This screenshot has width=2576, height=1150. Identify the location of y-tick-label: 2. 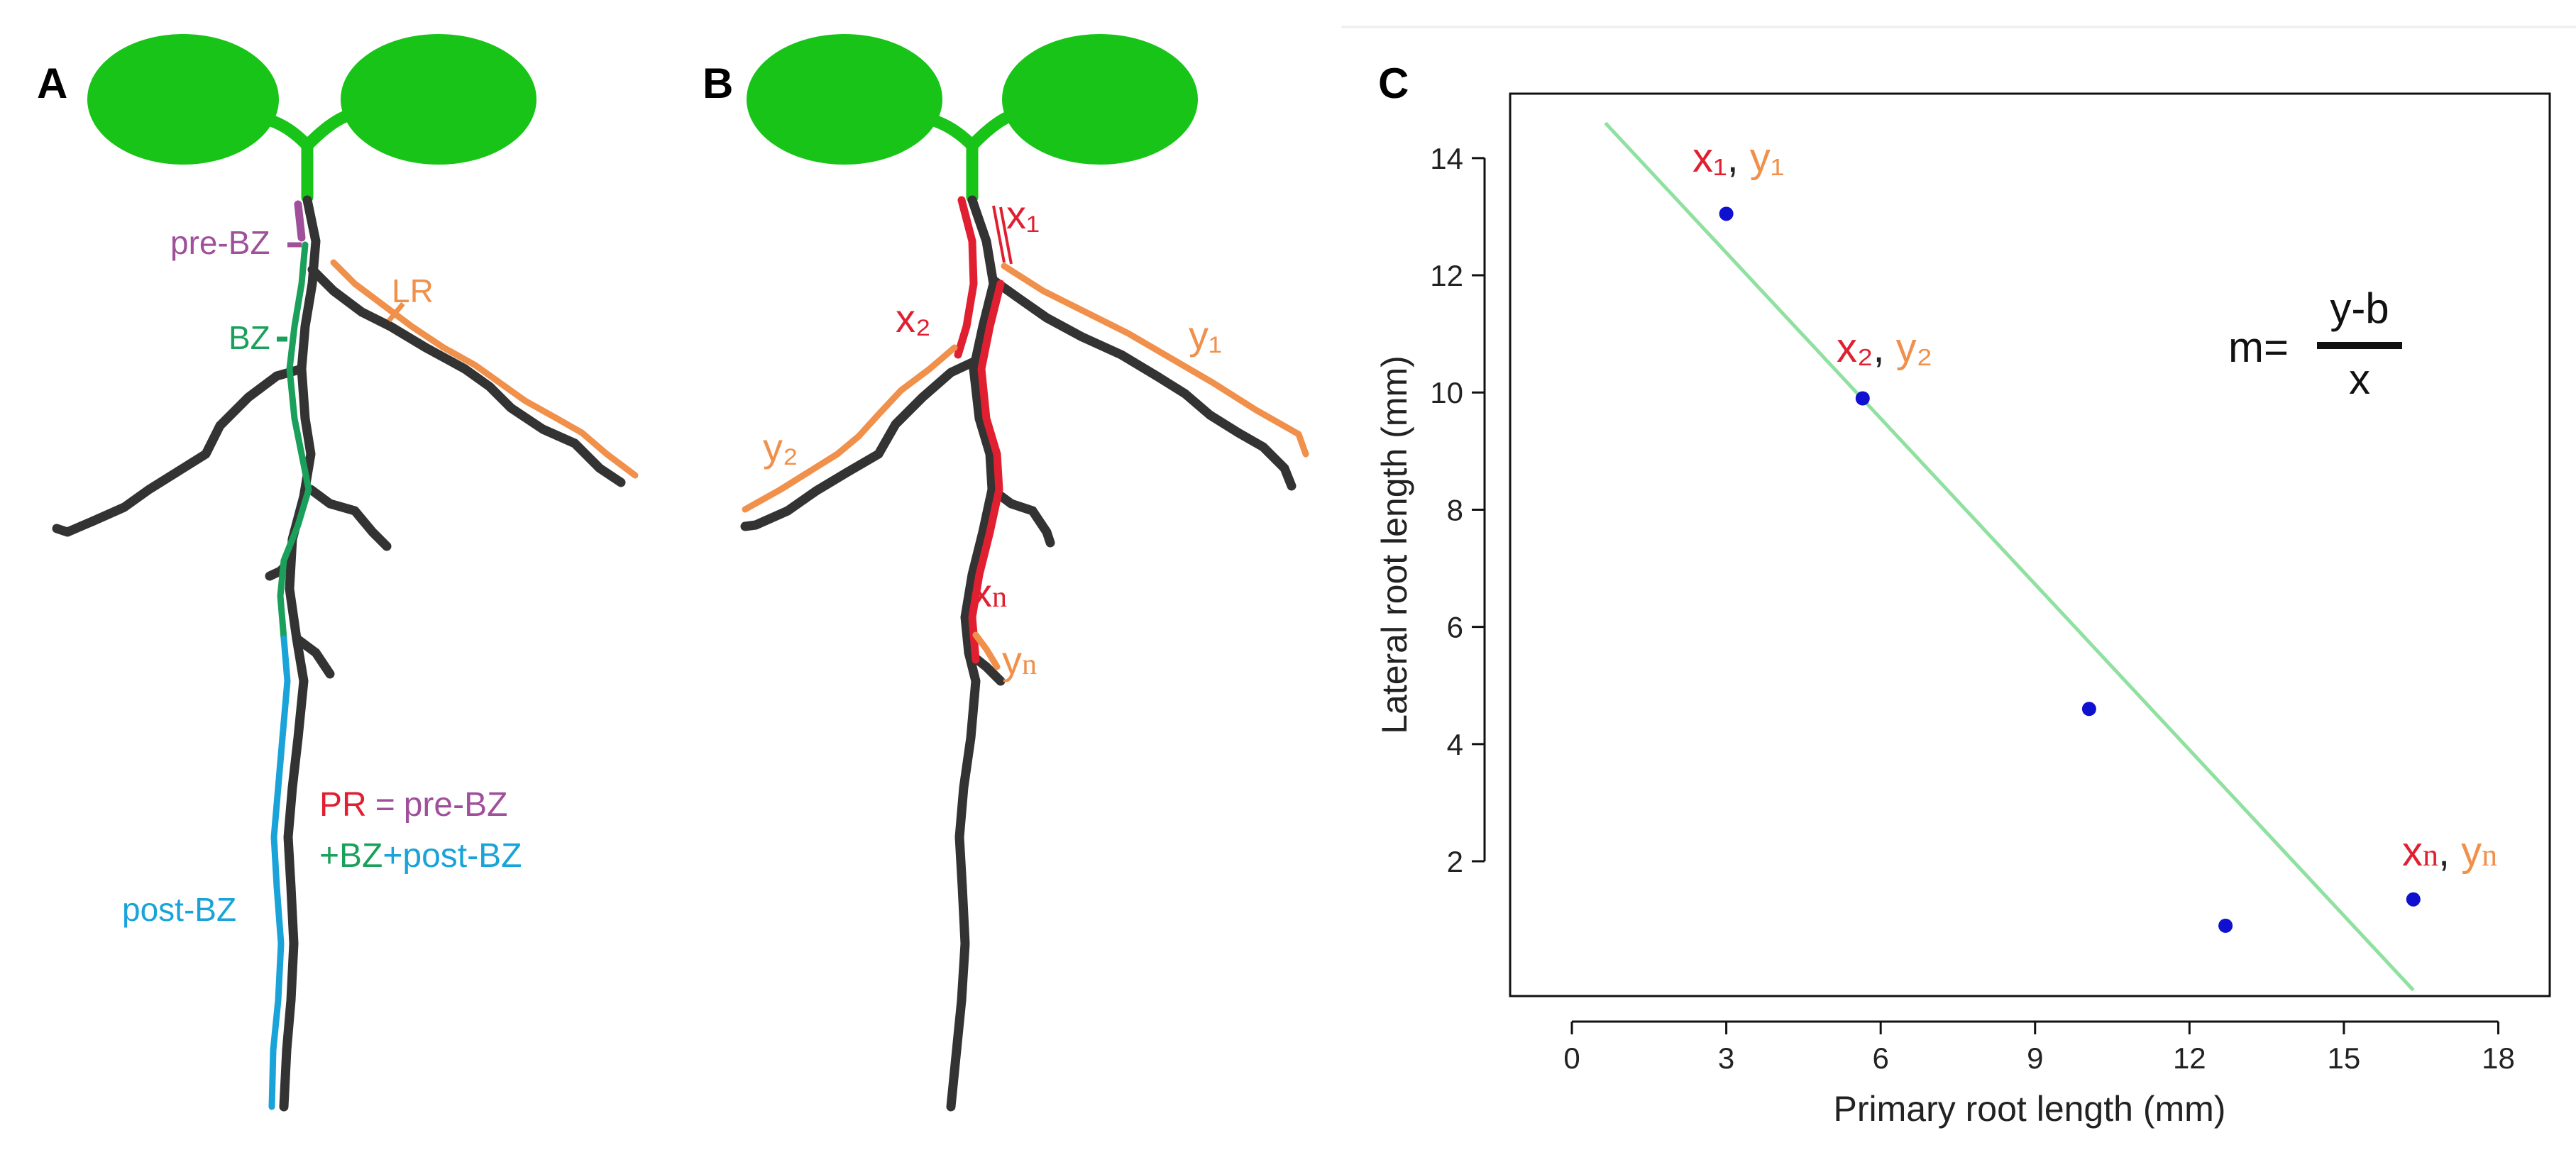
(1455, 861).